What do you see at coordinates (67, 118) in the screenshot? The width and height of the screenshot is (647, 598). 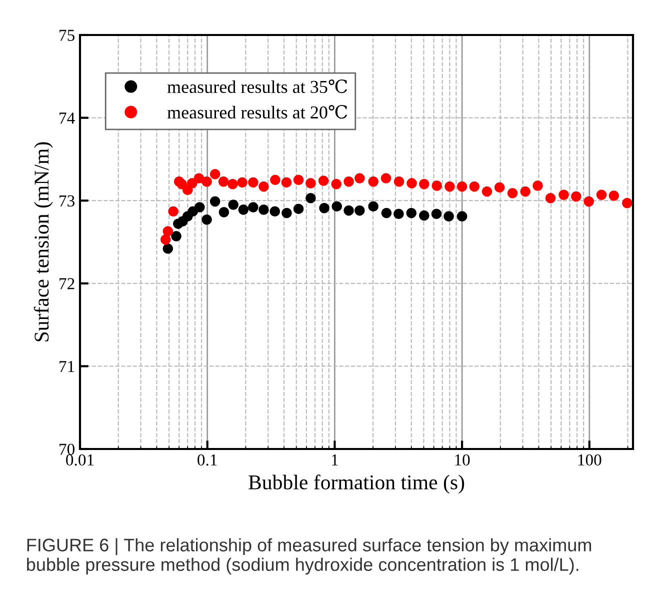 I see `y-tick-label: 74` at bounding box center [67, 118].